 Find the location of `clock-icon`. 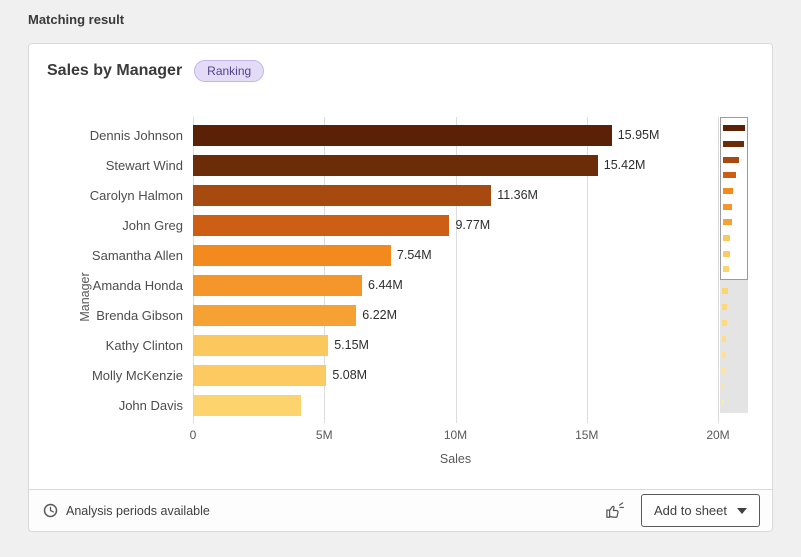

clock-icon is located at coordinates (50, 510).